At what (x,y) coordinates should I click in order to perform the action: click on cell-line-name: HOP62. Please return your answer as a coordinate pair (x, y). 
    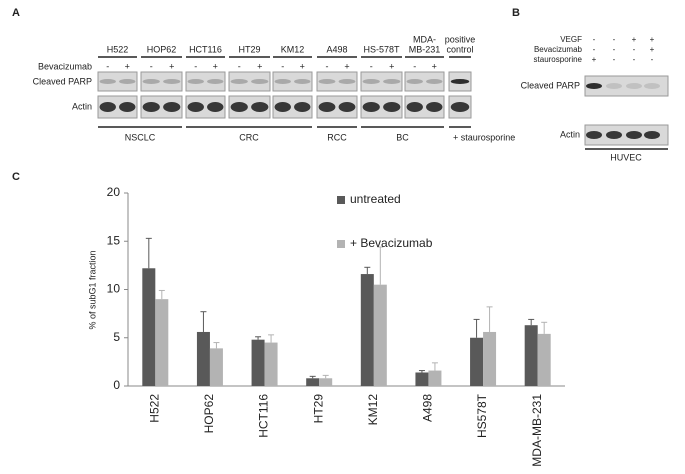
    Looking at the image, I should click on (162, 49).